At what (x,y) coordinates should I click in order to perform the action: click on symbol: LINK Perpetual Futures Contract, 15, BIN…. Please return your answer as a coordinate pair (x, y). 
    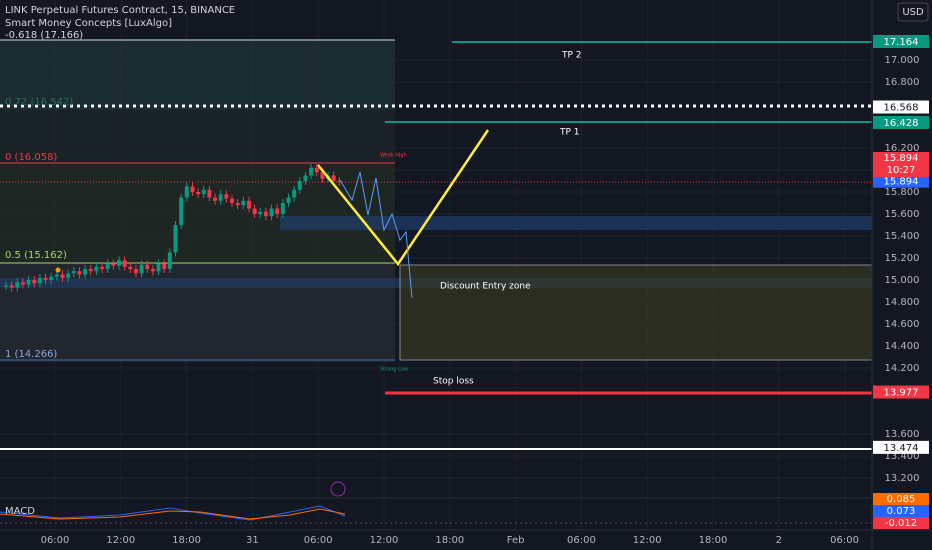
    Looking at the image, I should click on (120, 10).